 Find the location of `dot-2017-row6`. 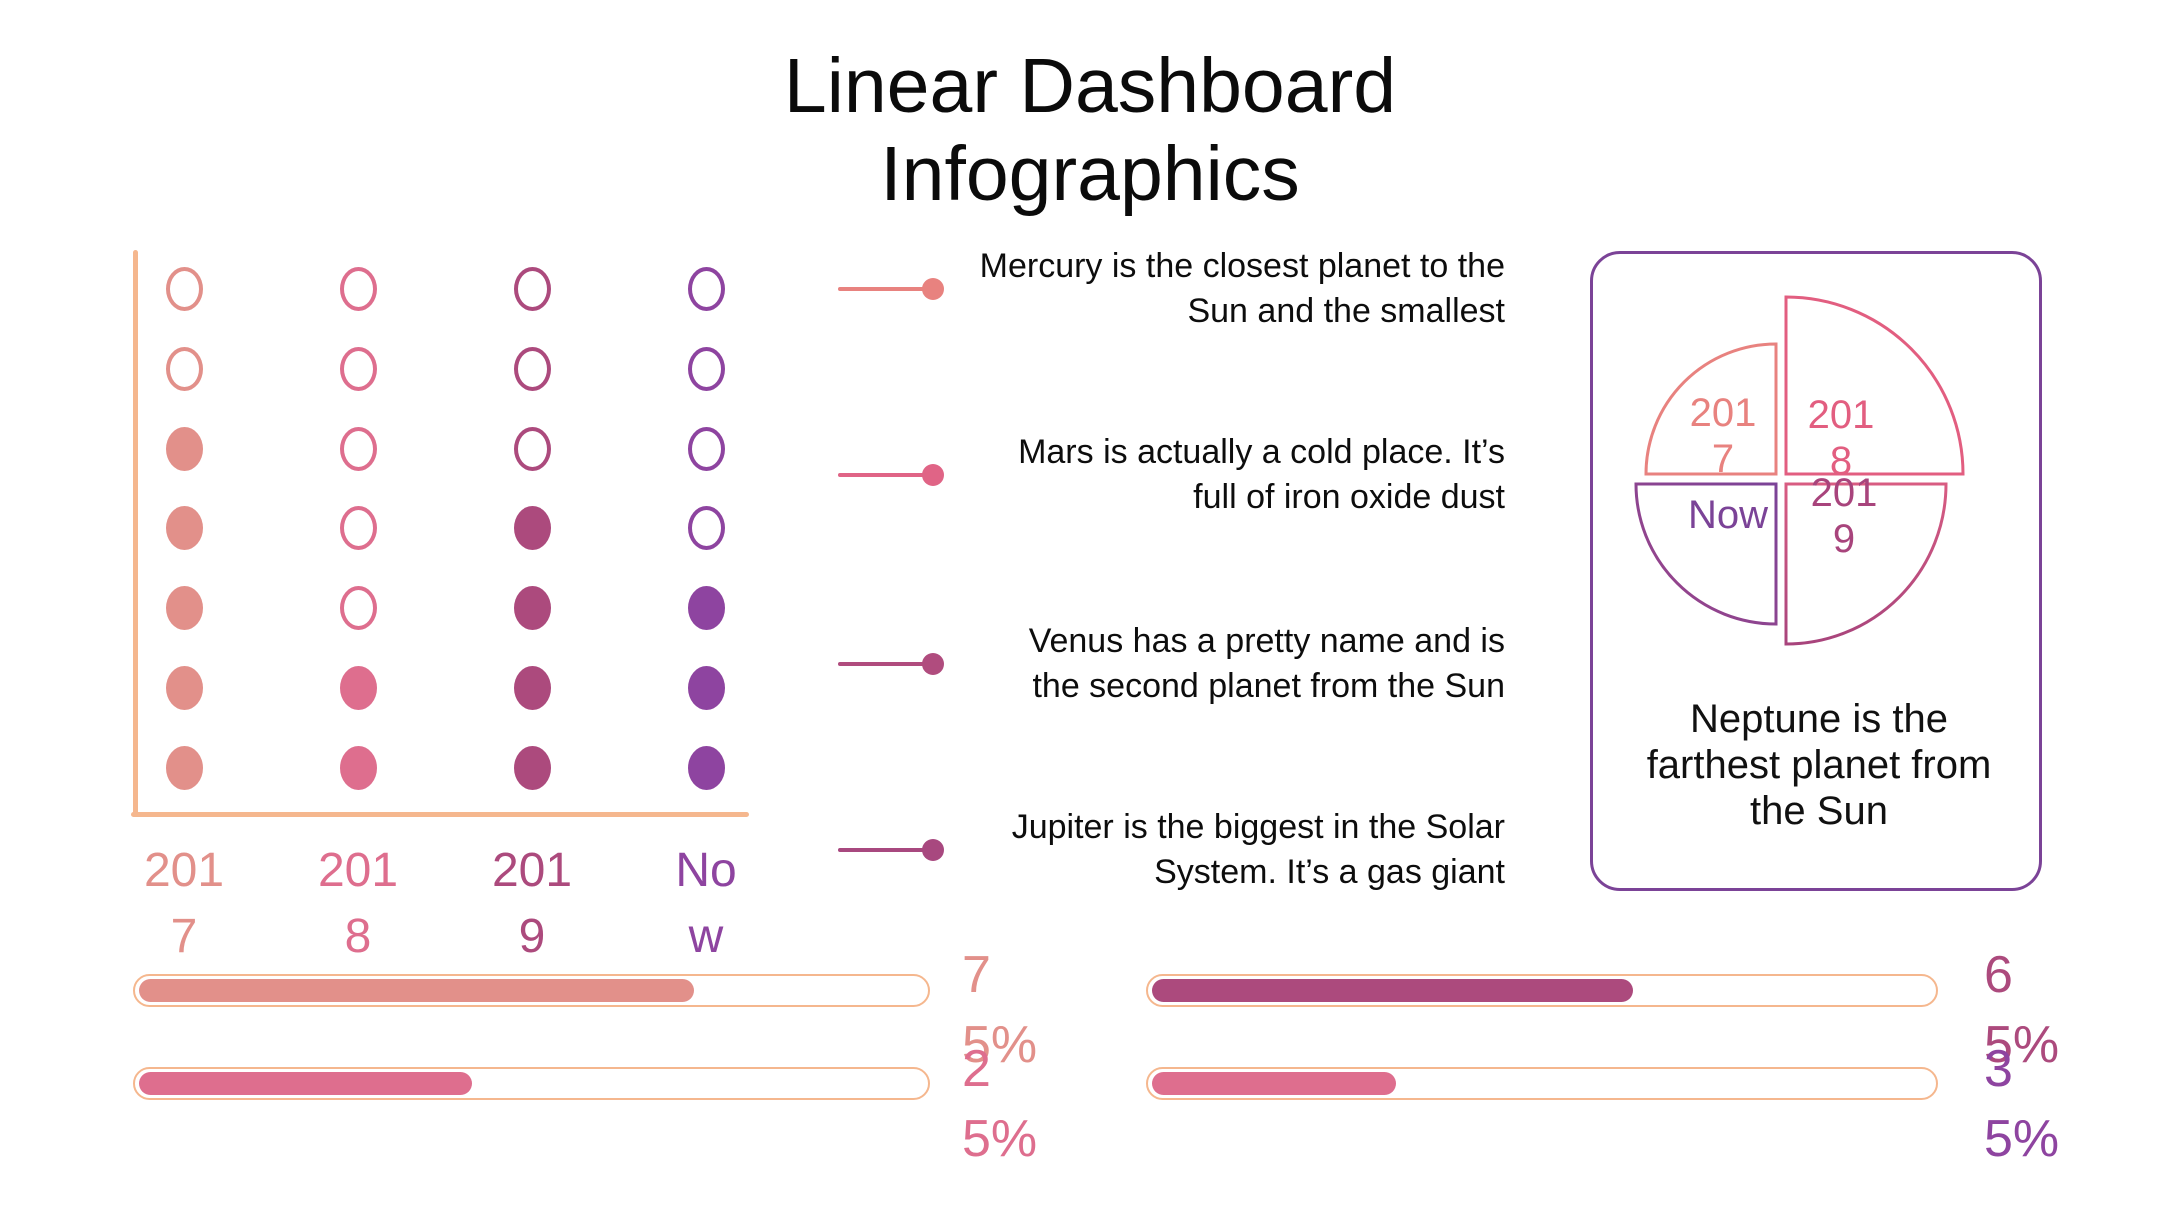

dot-2017-row6 is located at coordinates (184, 688).